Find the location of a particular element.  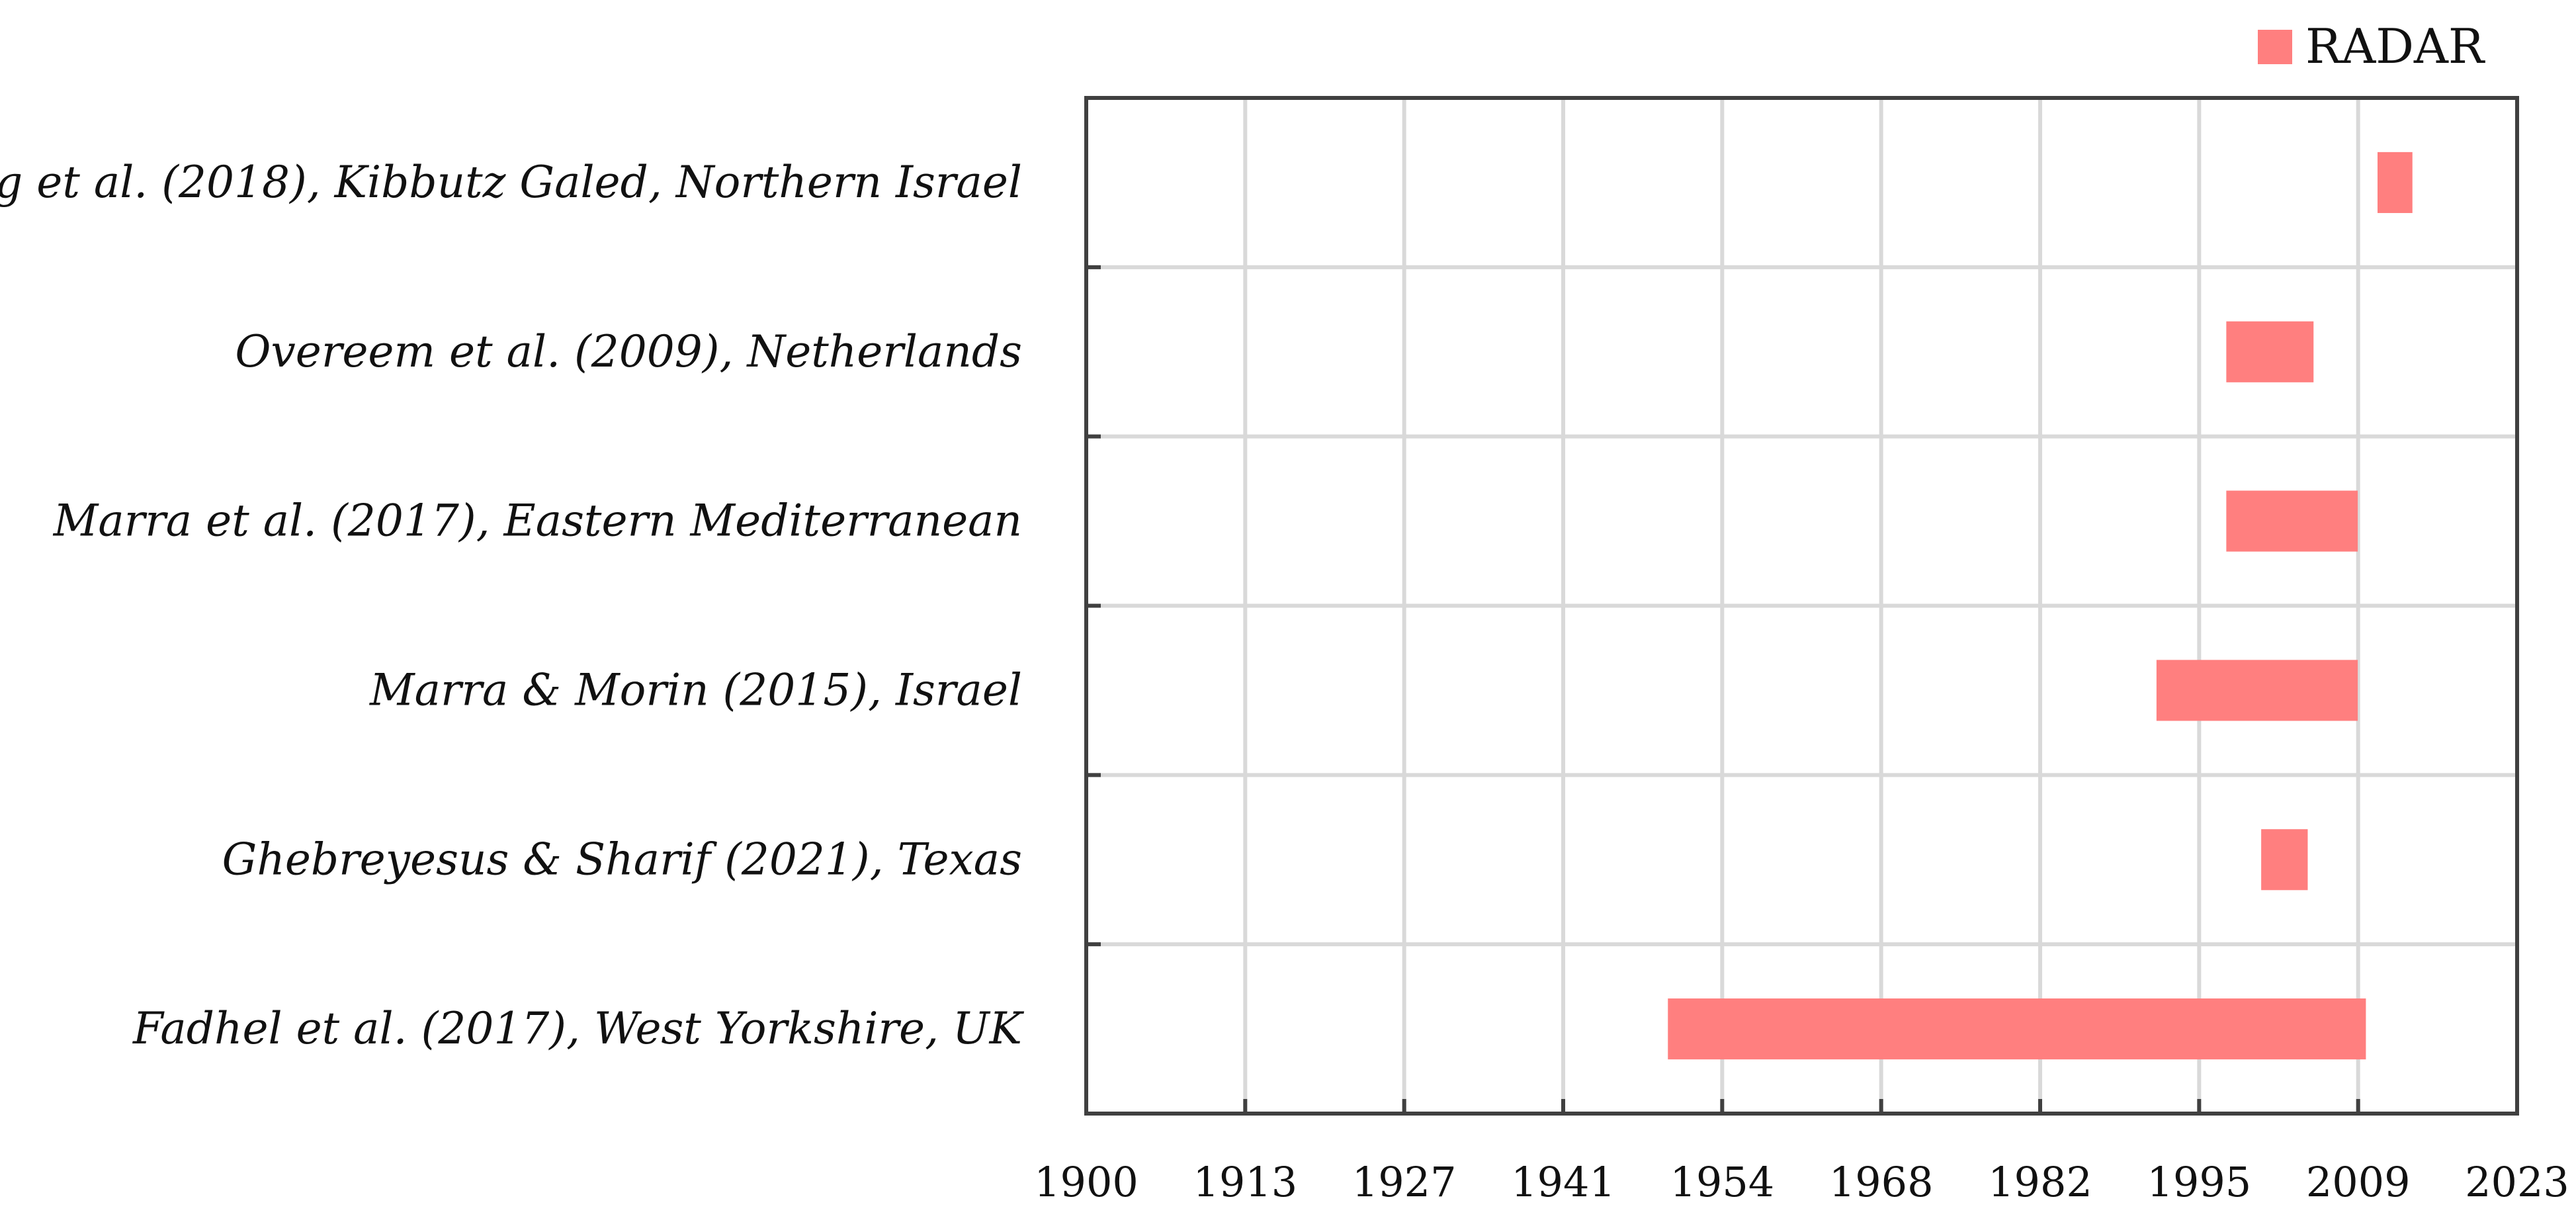

x-tick-label: 1968 is located at coordinates (1882, 1182).